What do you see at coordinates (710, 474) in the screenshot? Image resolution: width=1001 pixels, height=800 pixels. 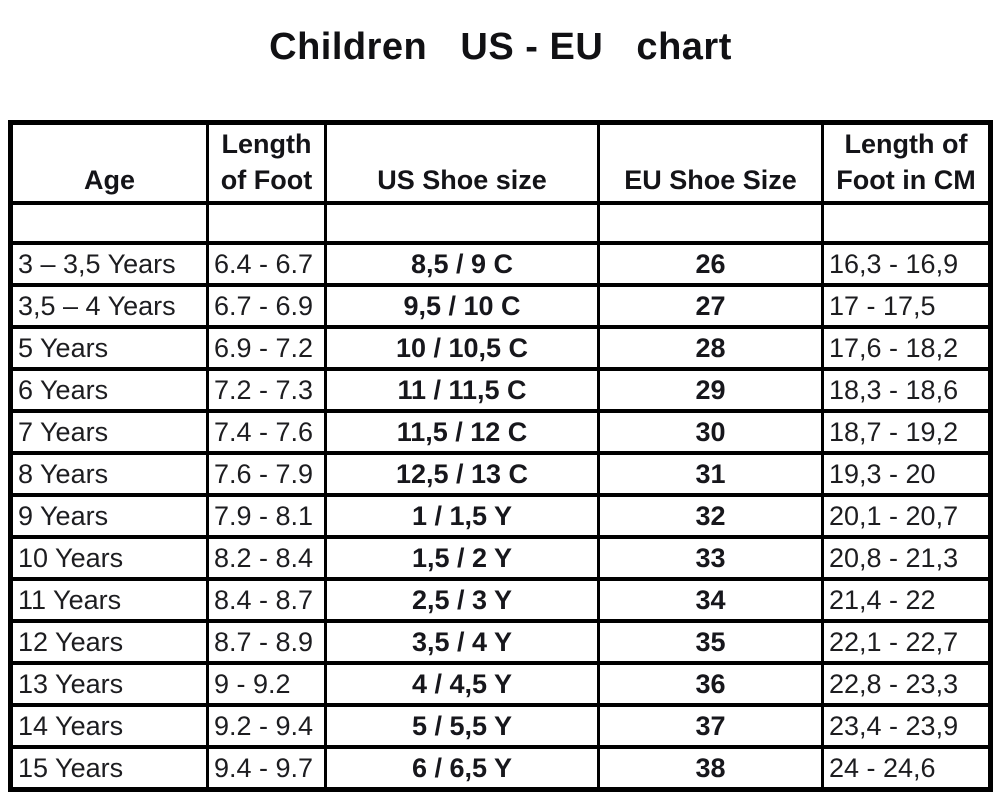 I see `cell-eu-size: 31` at bounding box center [710, 474].